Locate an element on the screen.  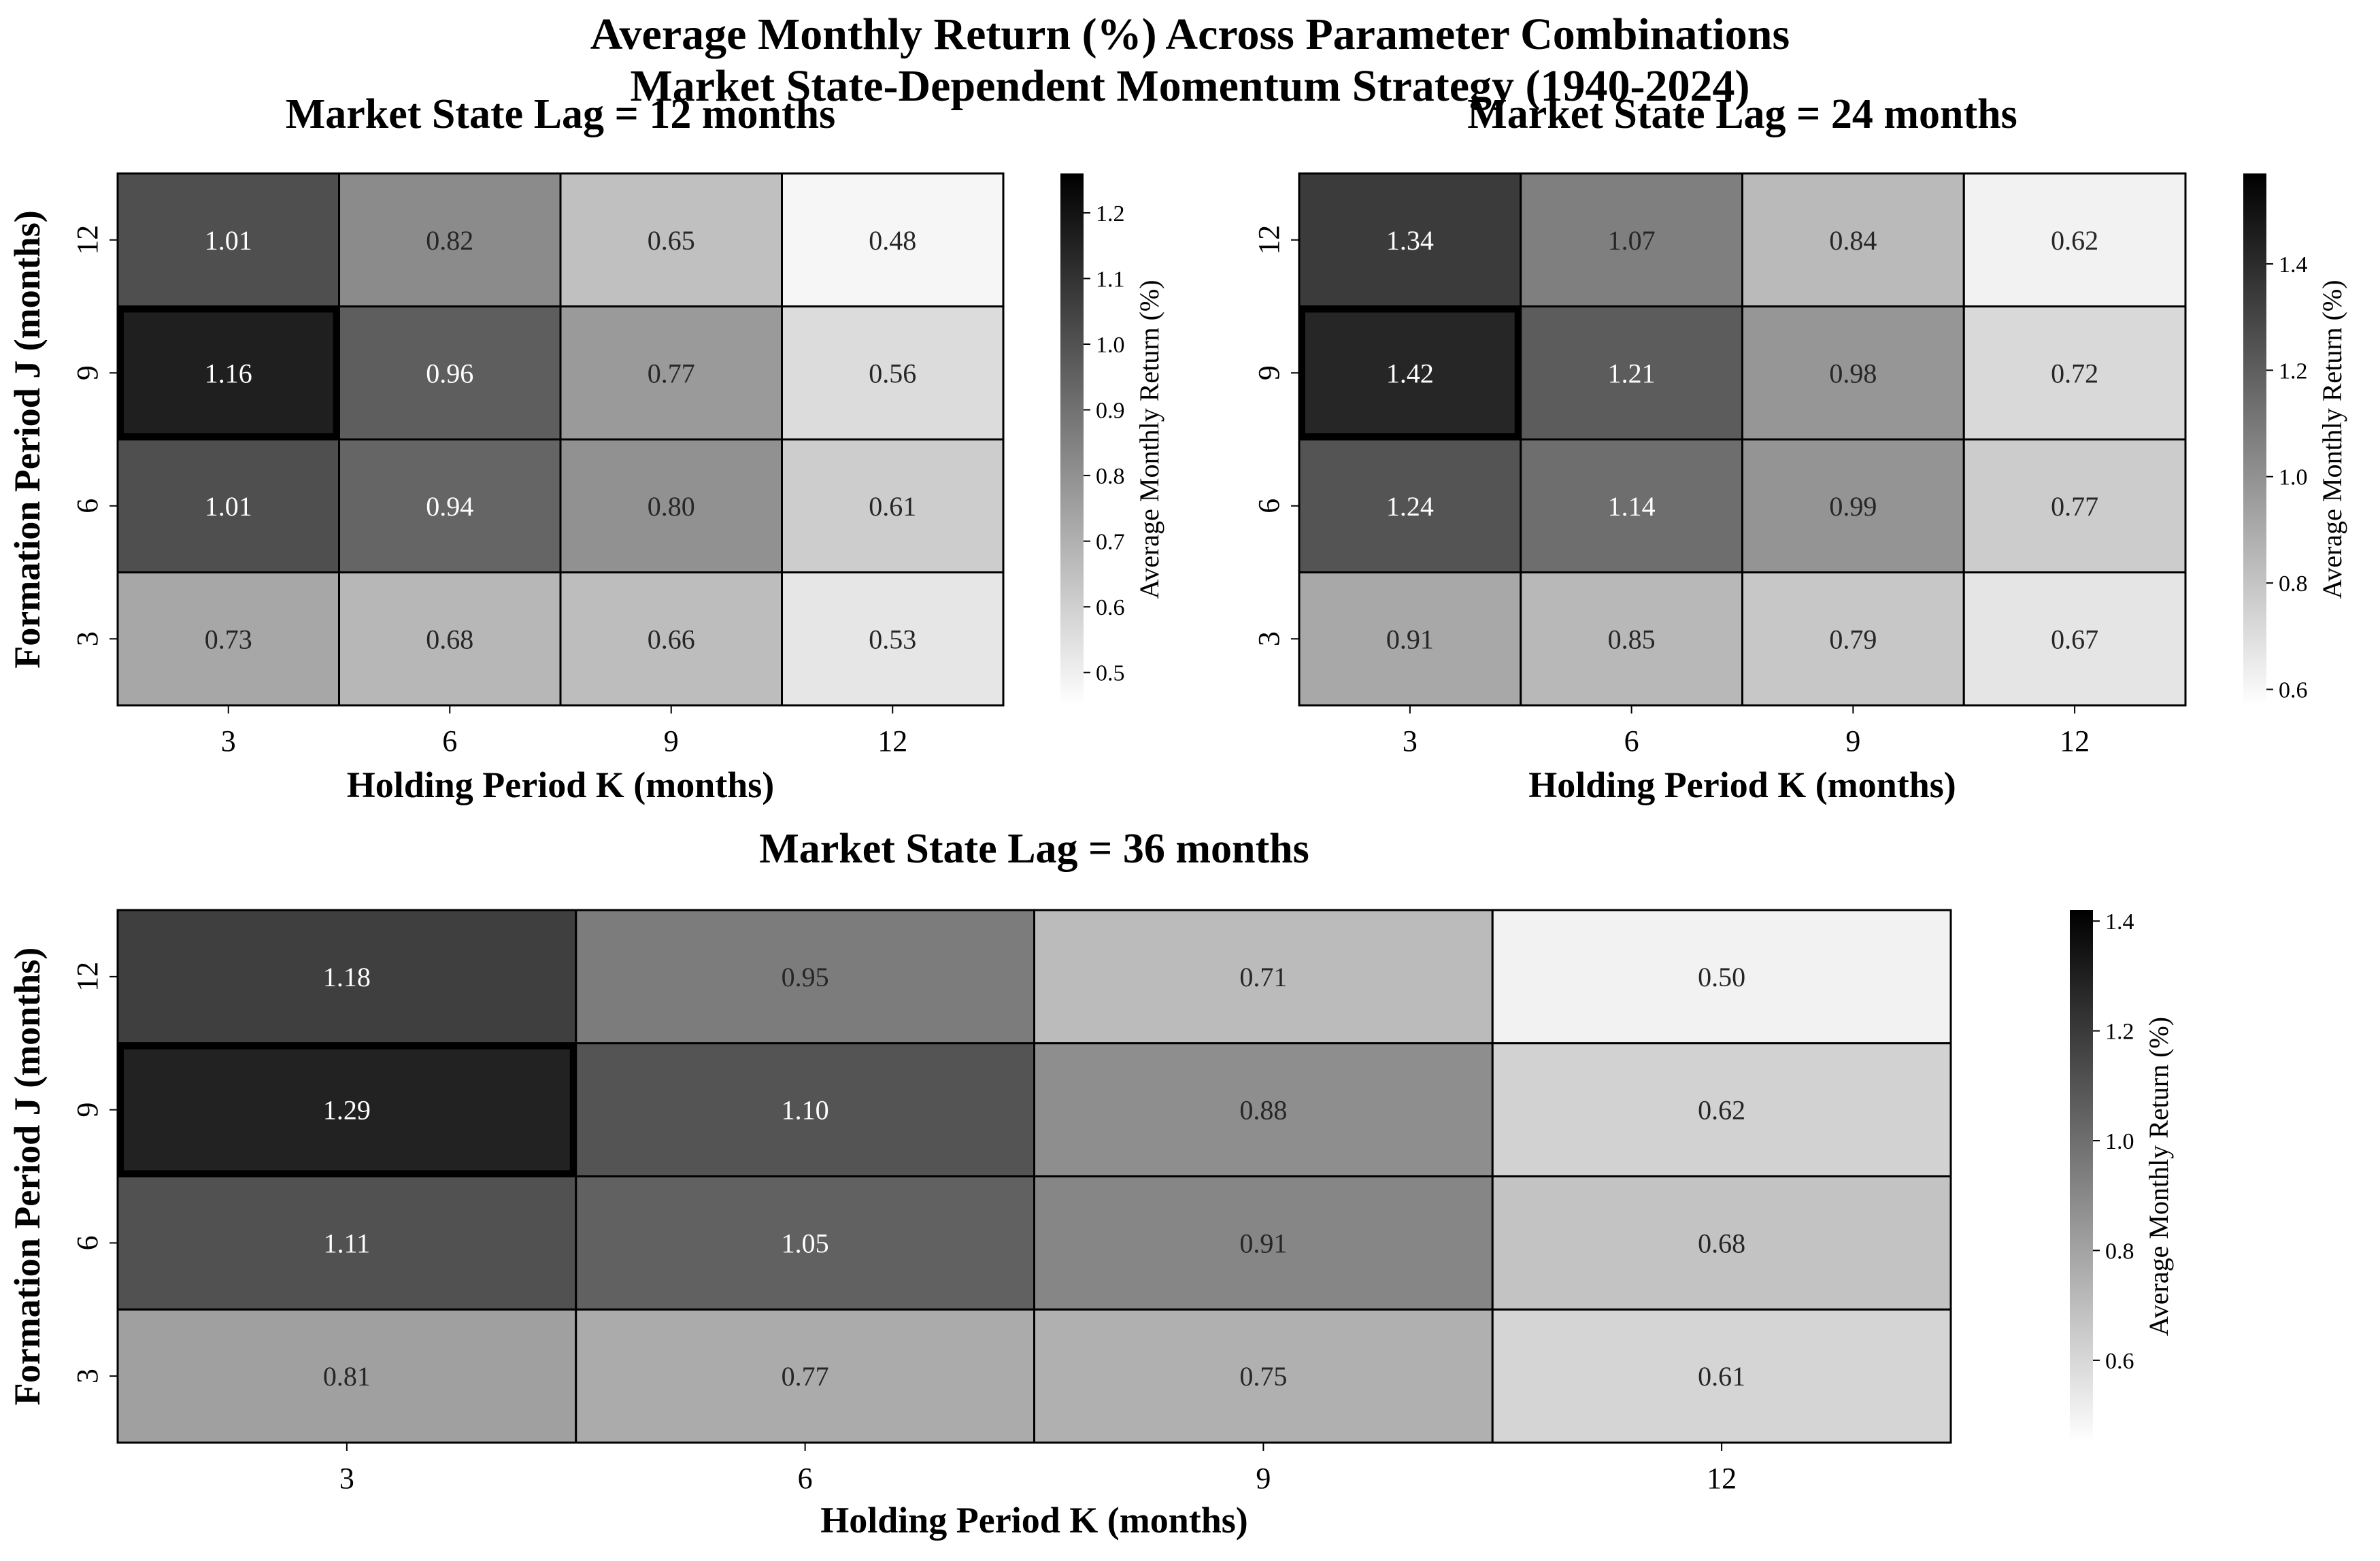
cell-value-label: 0.53 is located at coordinates (892, 639).